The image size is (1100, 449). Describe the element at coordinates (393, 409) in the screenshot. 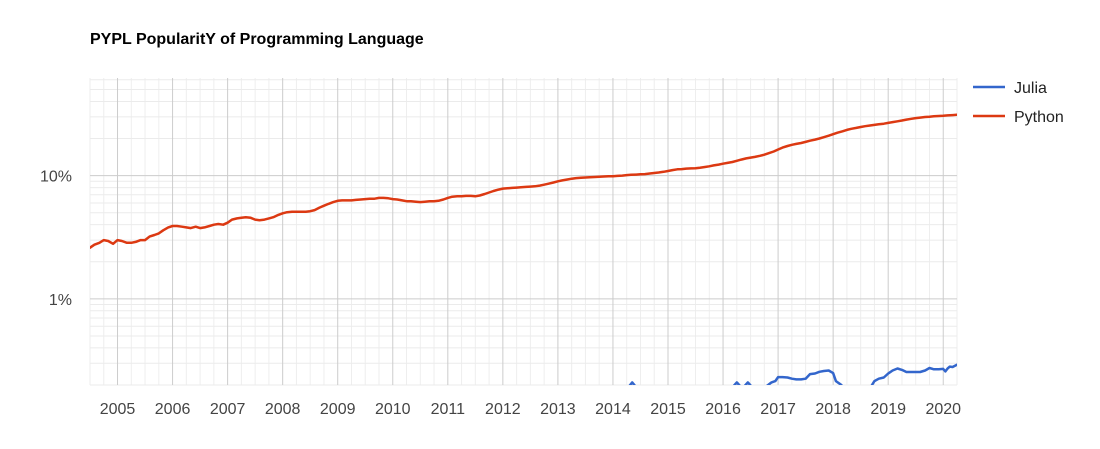

I see `x-tick-label: 2010` at that location.